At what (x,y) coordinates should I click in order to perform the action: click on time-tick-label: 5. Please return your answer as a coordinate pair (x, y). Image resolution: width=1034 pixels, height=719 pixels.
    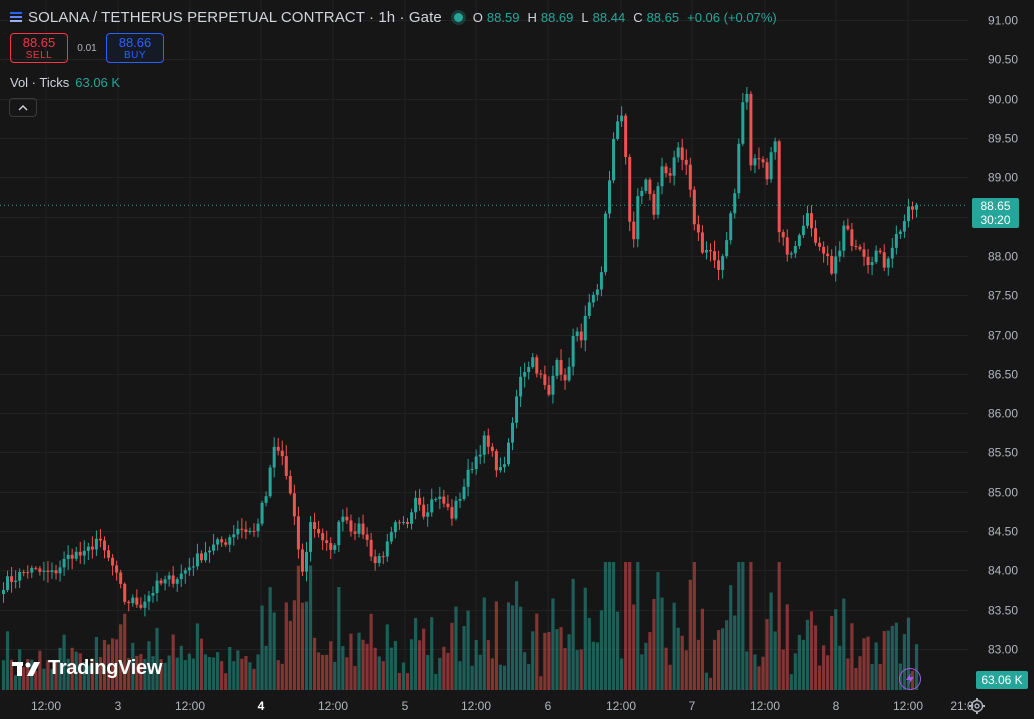
    Looking at the image, I should click on (405, 706).